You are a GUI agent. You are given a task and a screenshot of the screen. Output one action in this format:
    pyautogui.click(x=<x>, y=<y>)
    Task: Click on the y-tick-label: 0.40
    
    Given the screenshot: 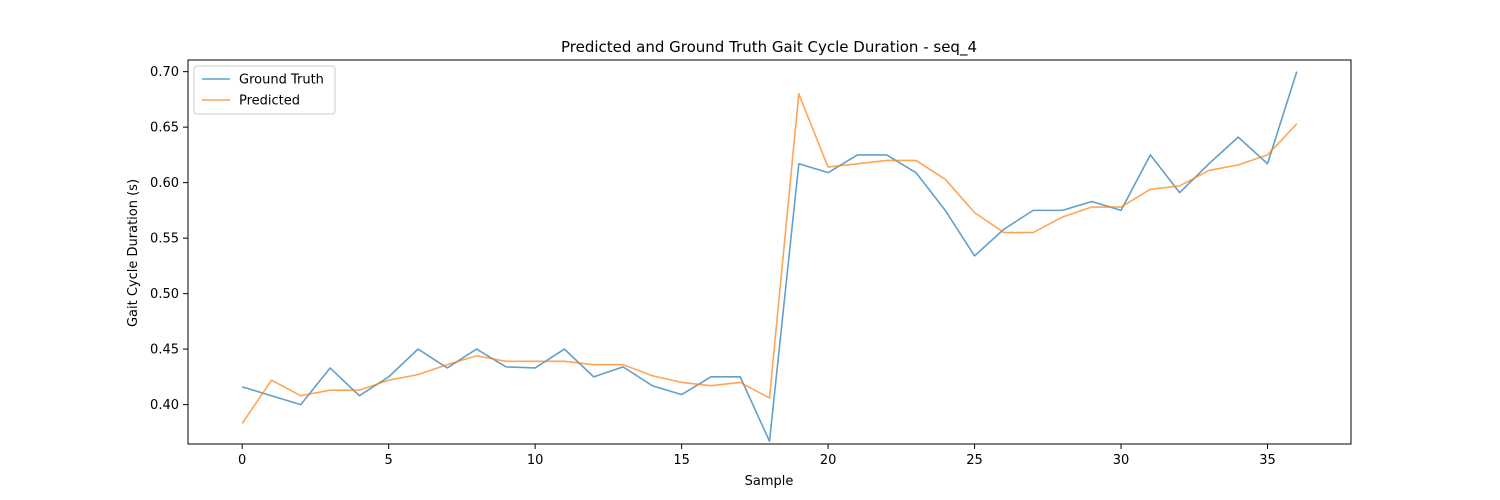 What is the action you would take?
    pyautogui.click(x=164, y=405)
    